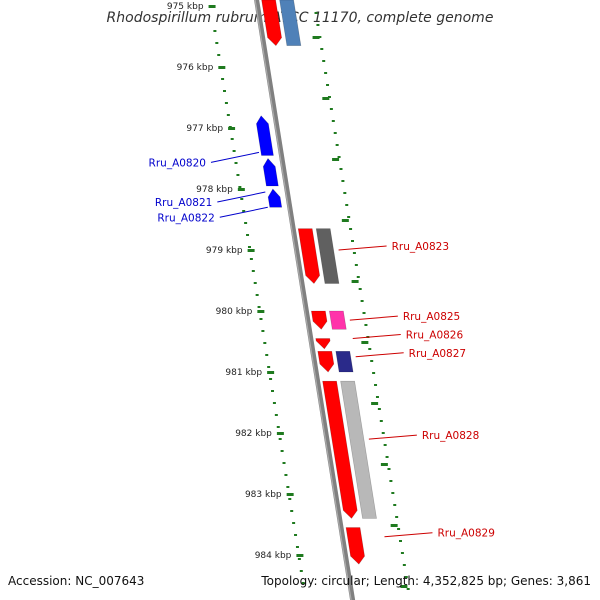 The width and height of the screenshot is (600, 600). I want to click on kbp-label: 979 kbp, so click(224, 251).